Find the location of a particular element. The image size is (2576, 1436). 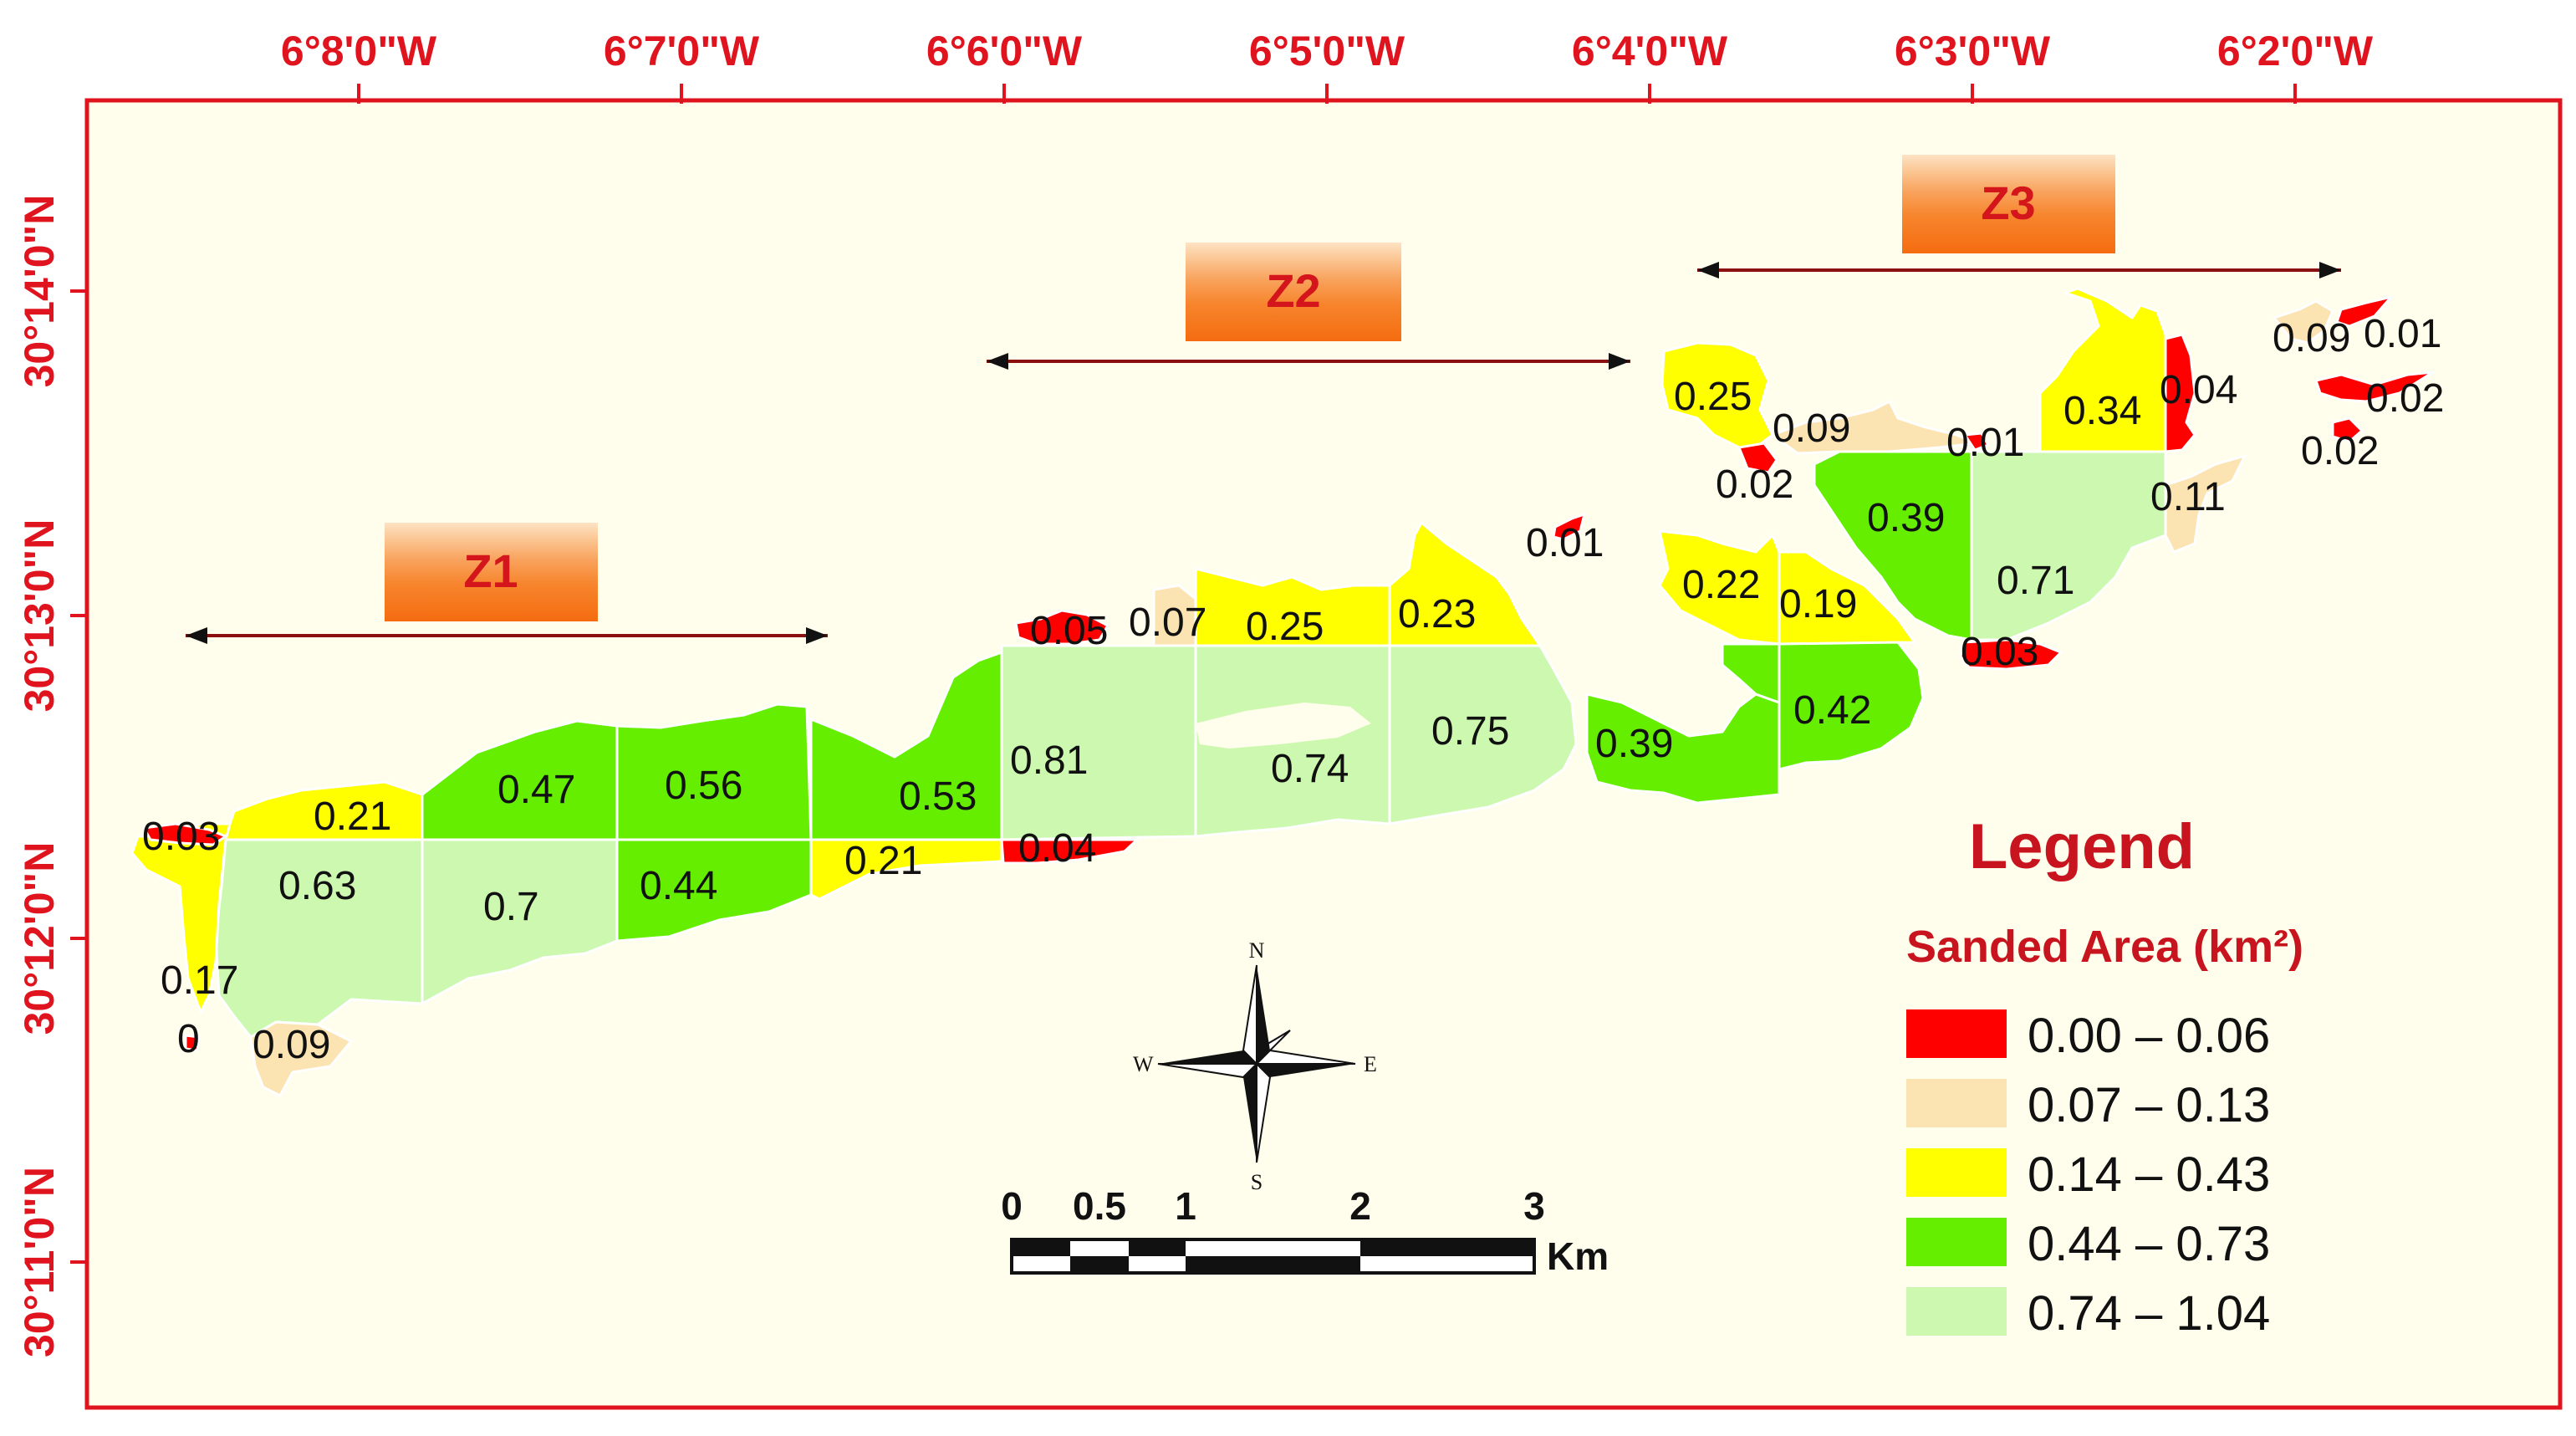

area-label: 0.53 is located at coordinates (938, 796).